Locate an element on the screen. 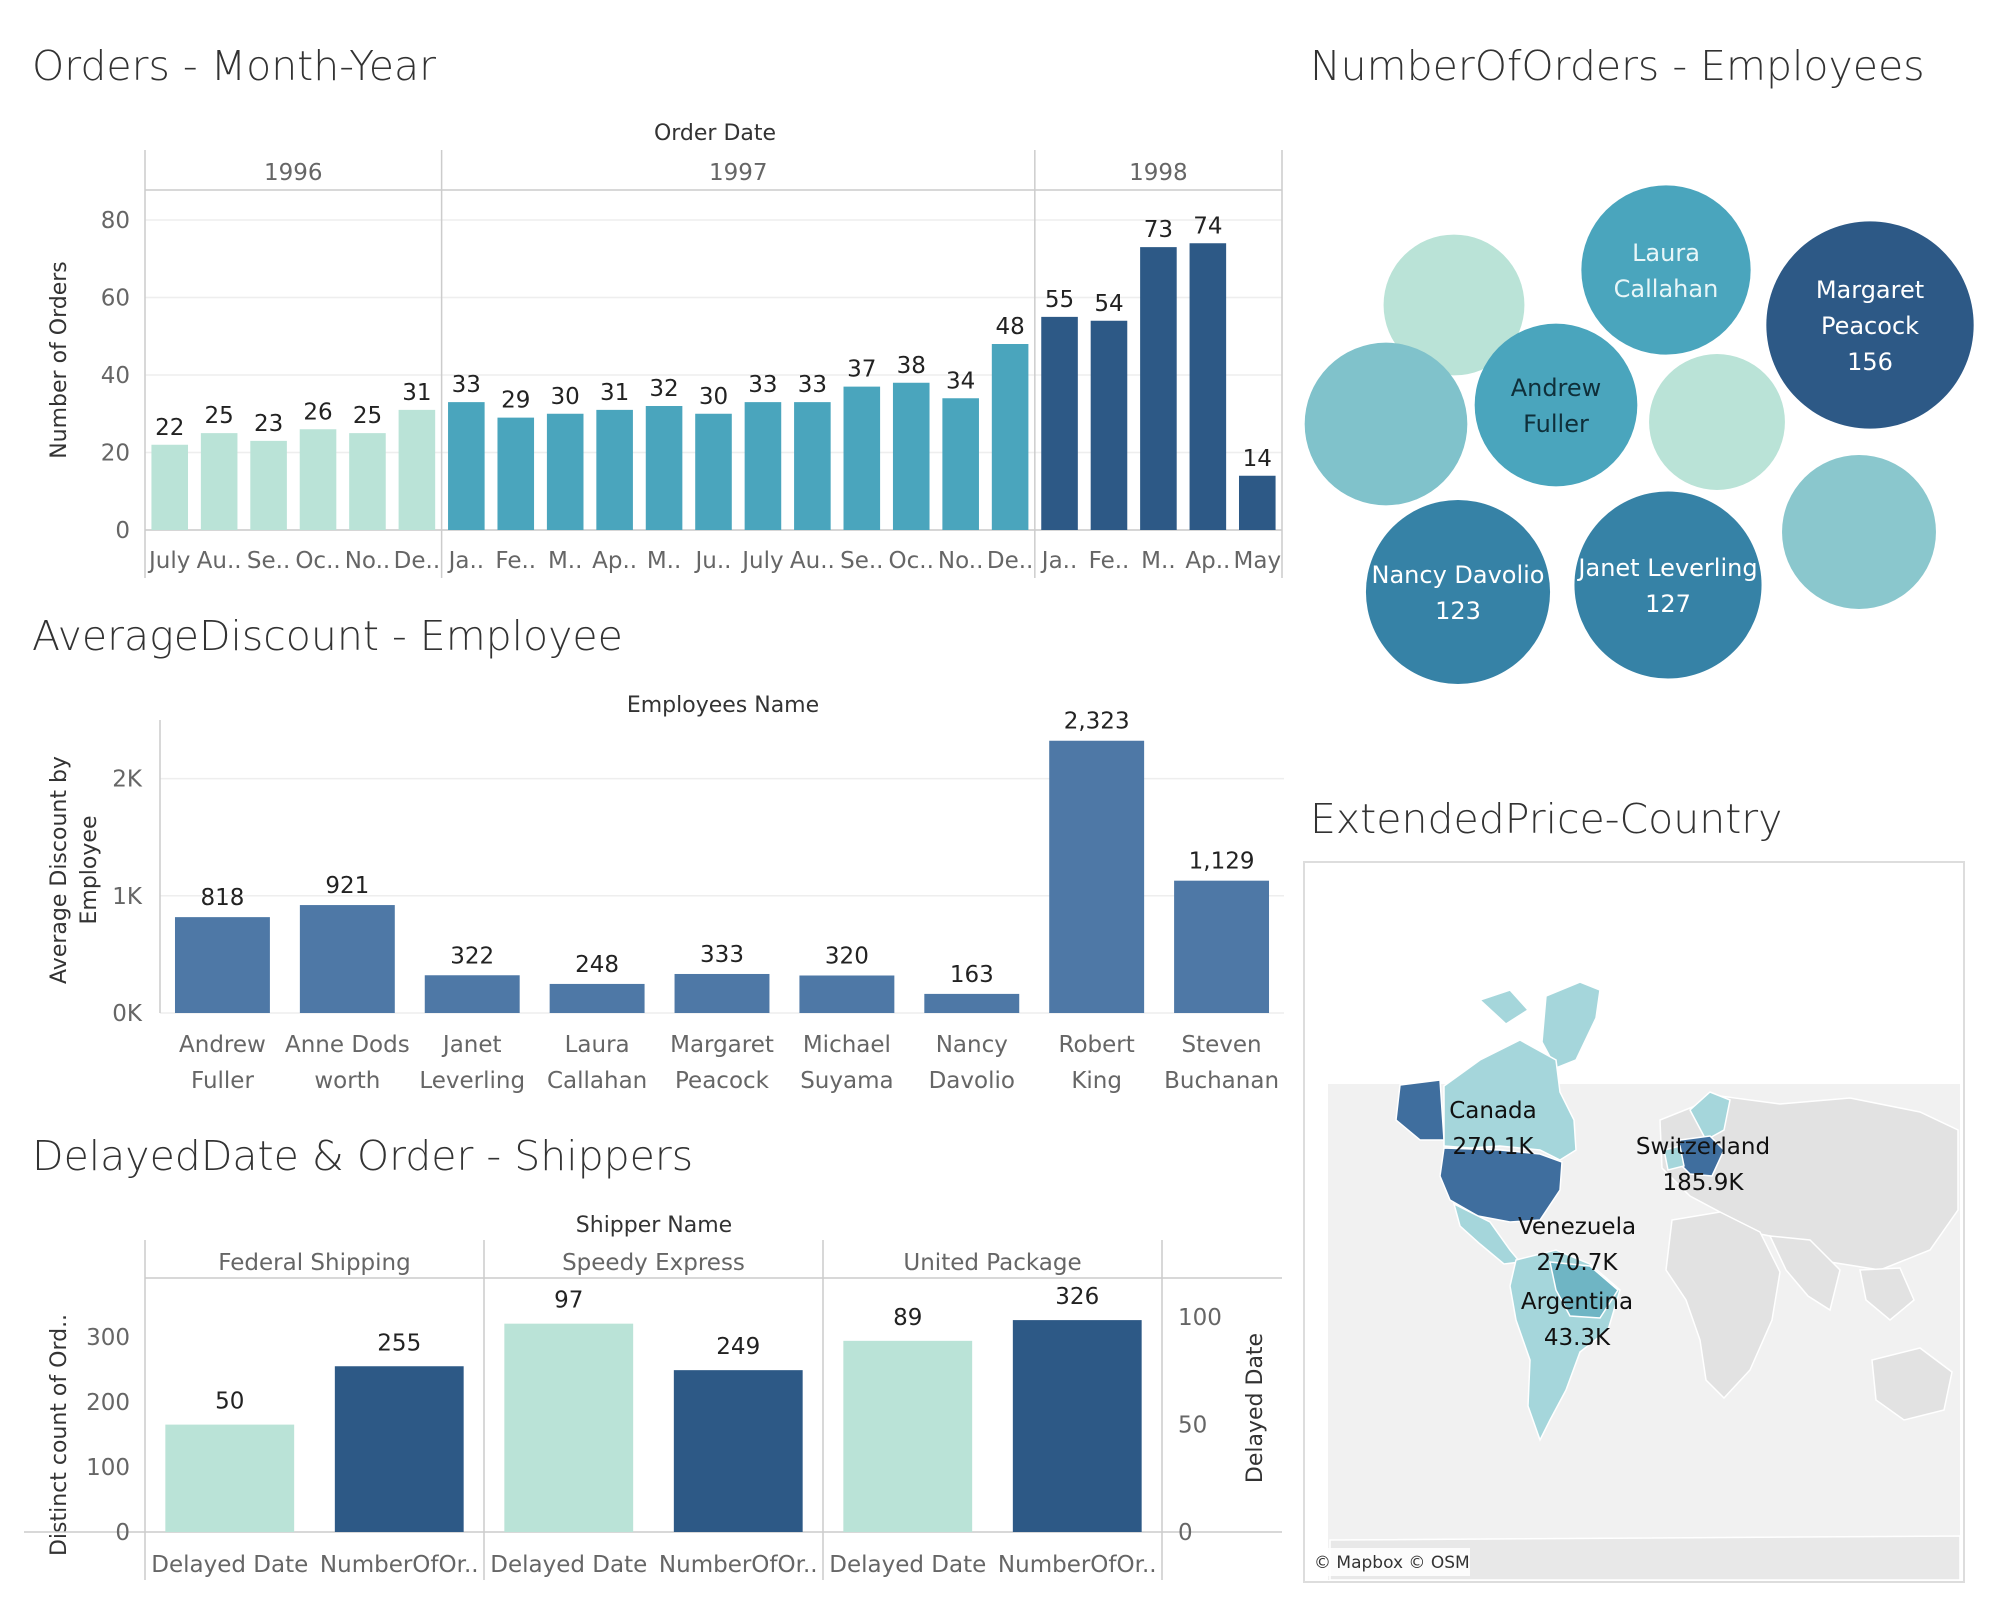  map-value-label: 270.1K is located at coordinates (1494, 1147).